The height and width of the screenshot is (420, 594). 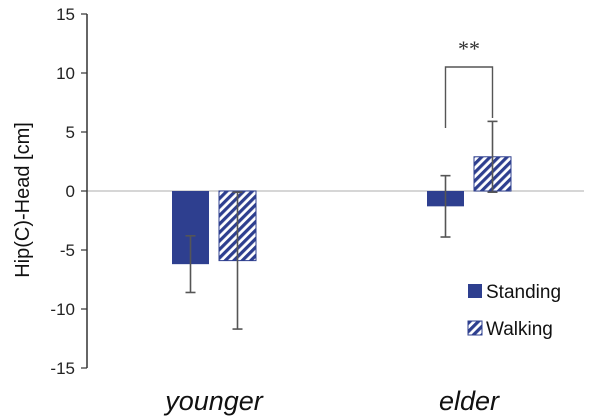 I want to click on category-label-younger: younger, so click(x=213, y=401).